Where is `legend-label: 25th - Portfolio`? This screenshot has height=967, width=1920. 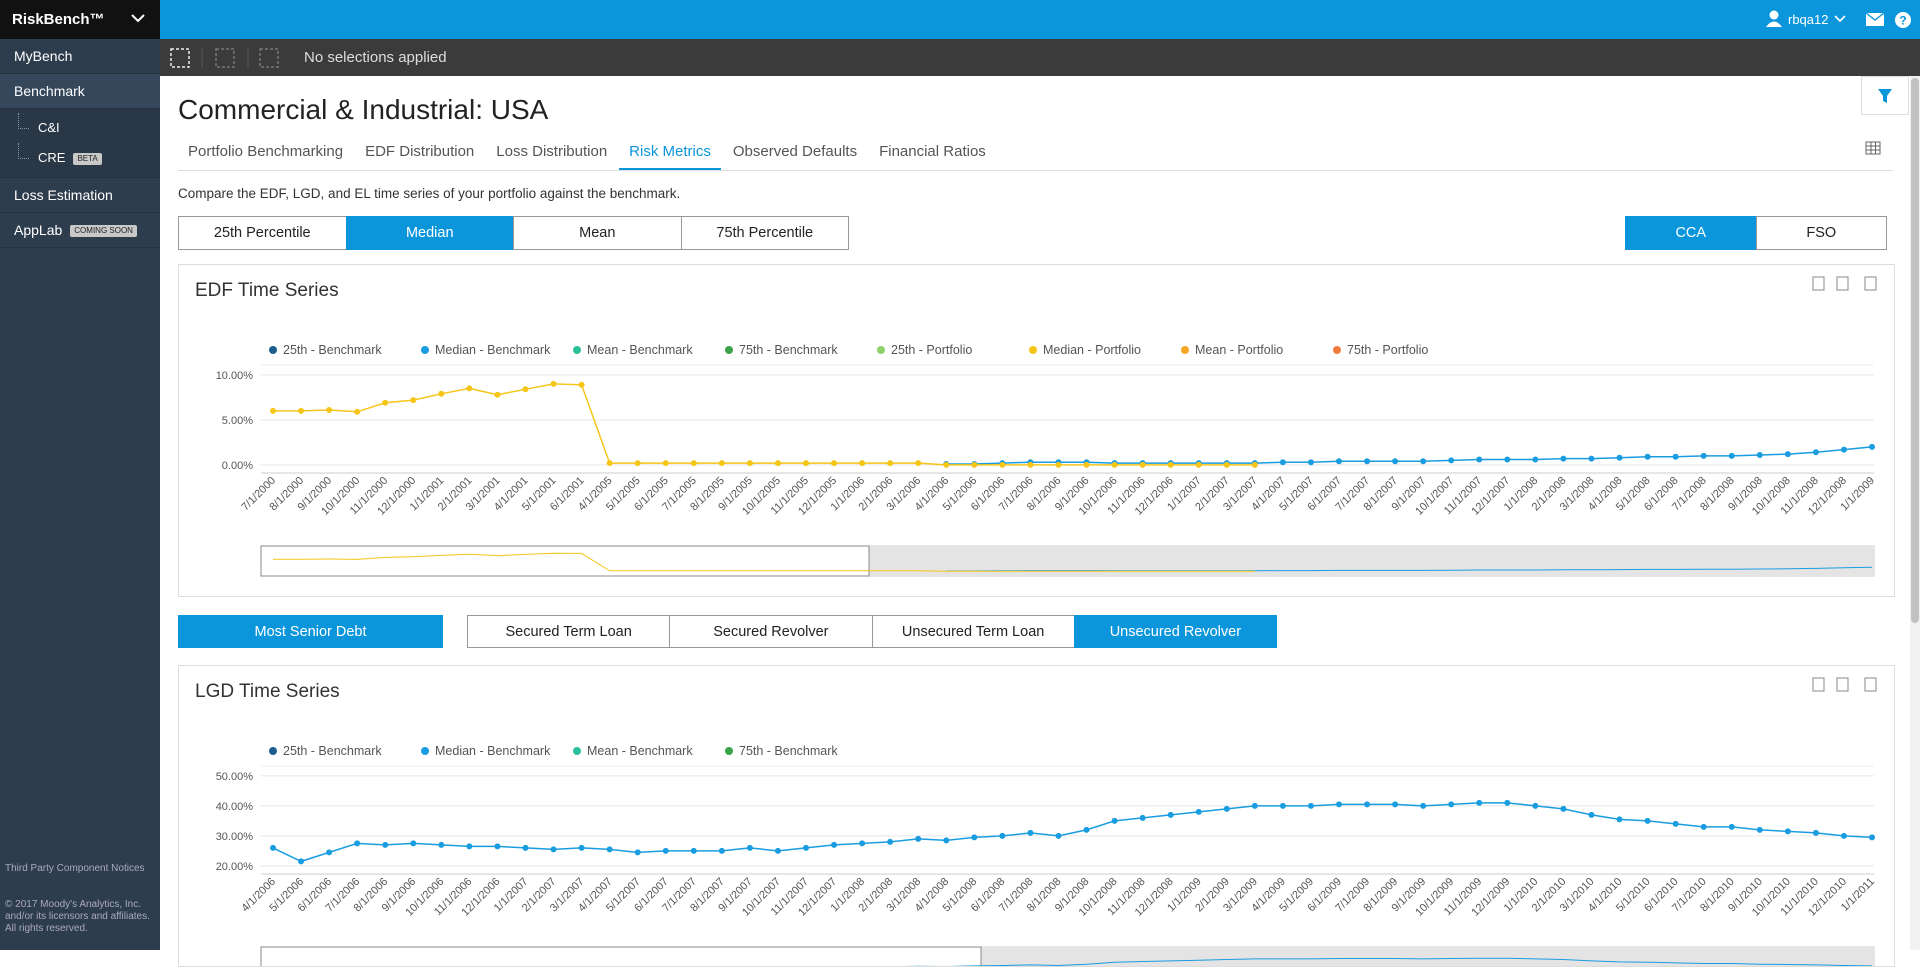
legend-label: 25th - Portfolio is located at coordinates (931, 350).